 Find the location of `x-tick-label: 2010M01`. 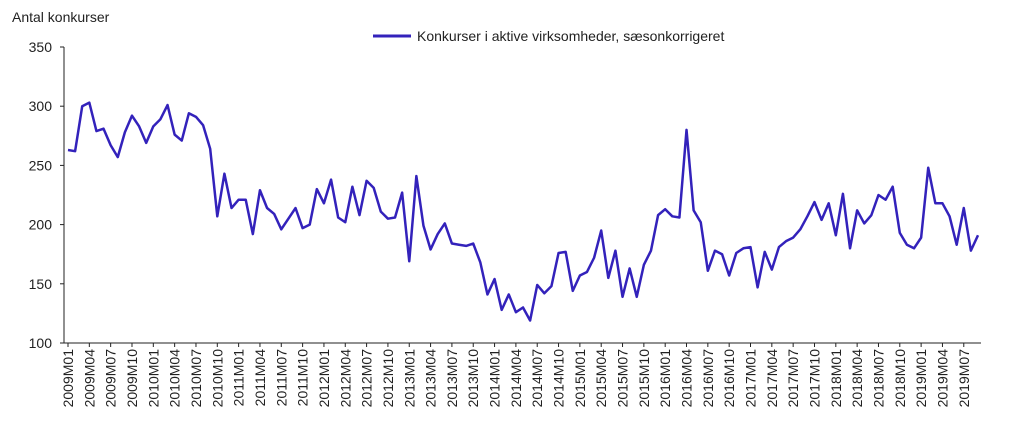

x-tick-label: 2010M01 is located at coordinates (153, 378).